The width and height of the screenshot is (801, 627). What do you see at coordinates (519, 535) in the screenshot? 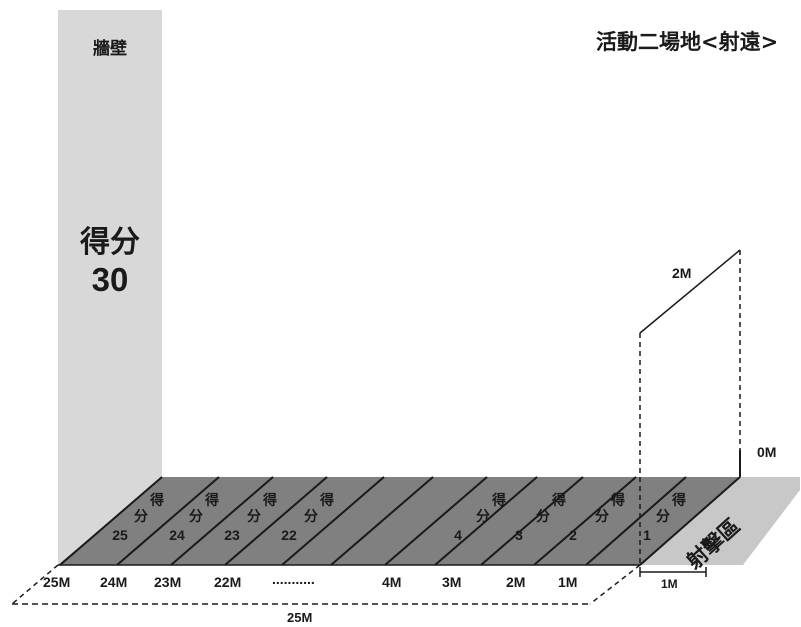
I see `lane-number: 3` at bounding box center [519, 535].